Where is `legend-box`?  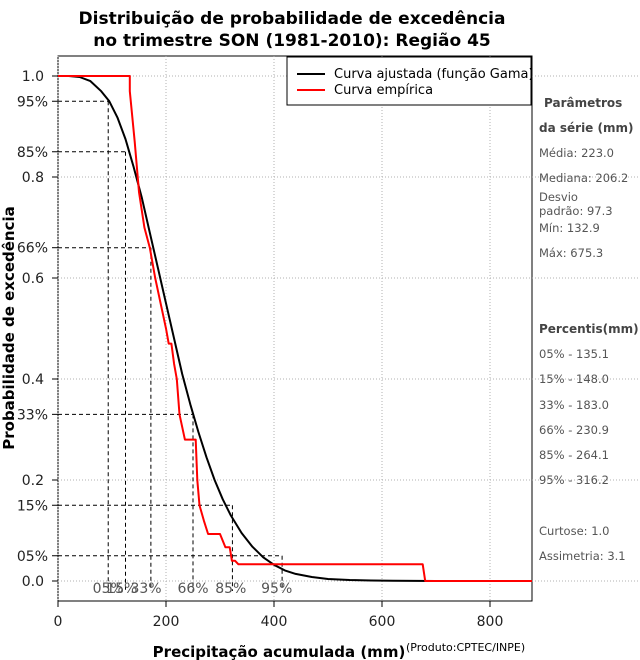
legend-box is located at coordinates (409, 81).